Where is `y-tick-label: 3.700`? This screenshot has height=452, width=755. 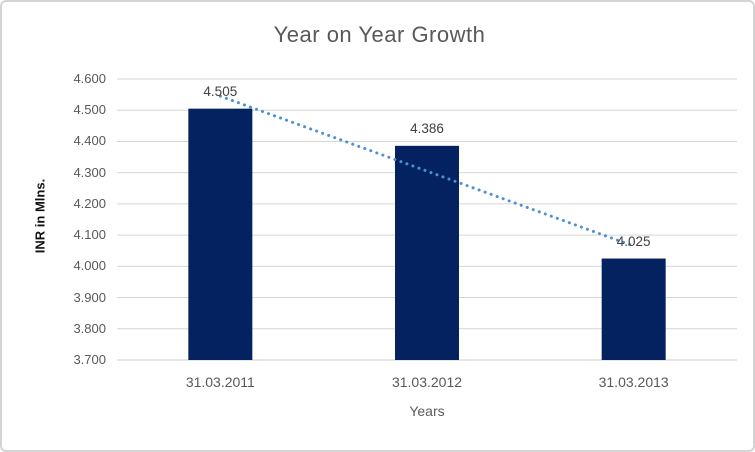
y-tick-label: 3.700 is located at coordinates (89, 359).